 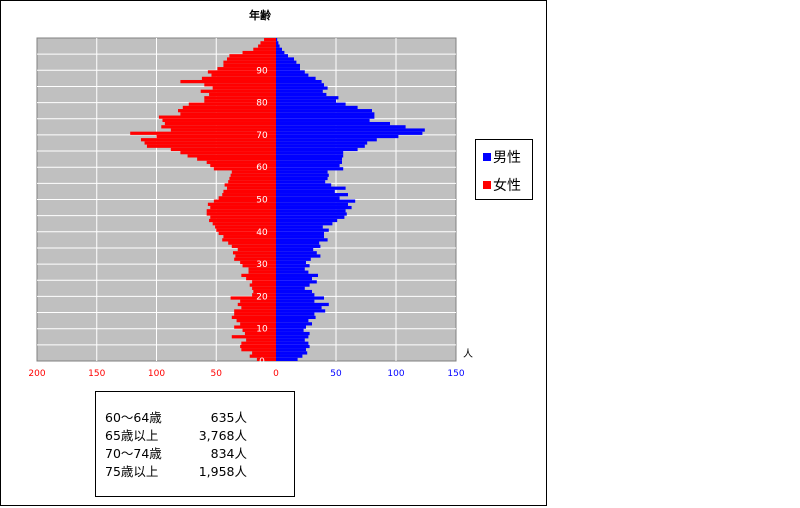 I want to click on summary-value: 1,958人, so click(x=222, y=471).